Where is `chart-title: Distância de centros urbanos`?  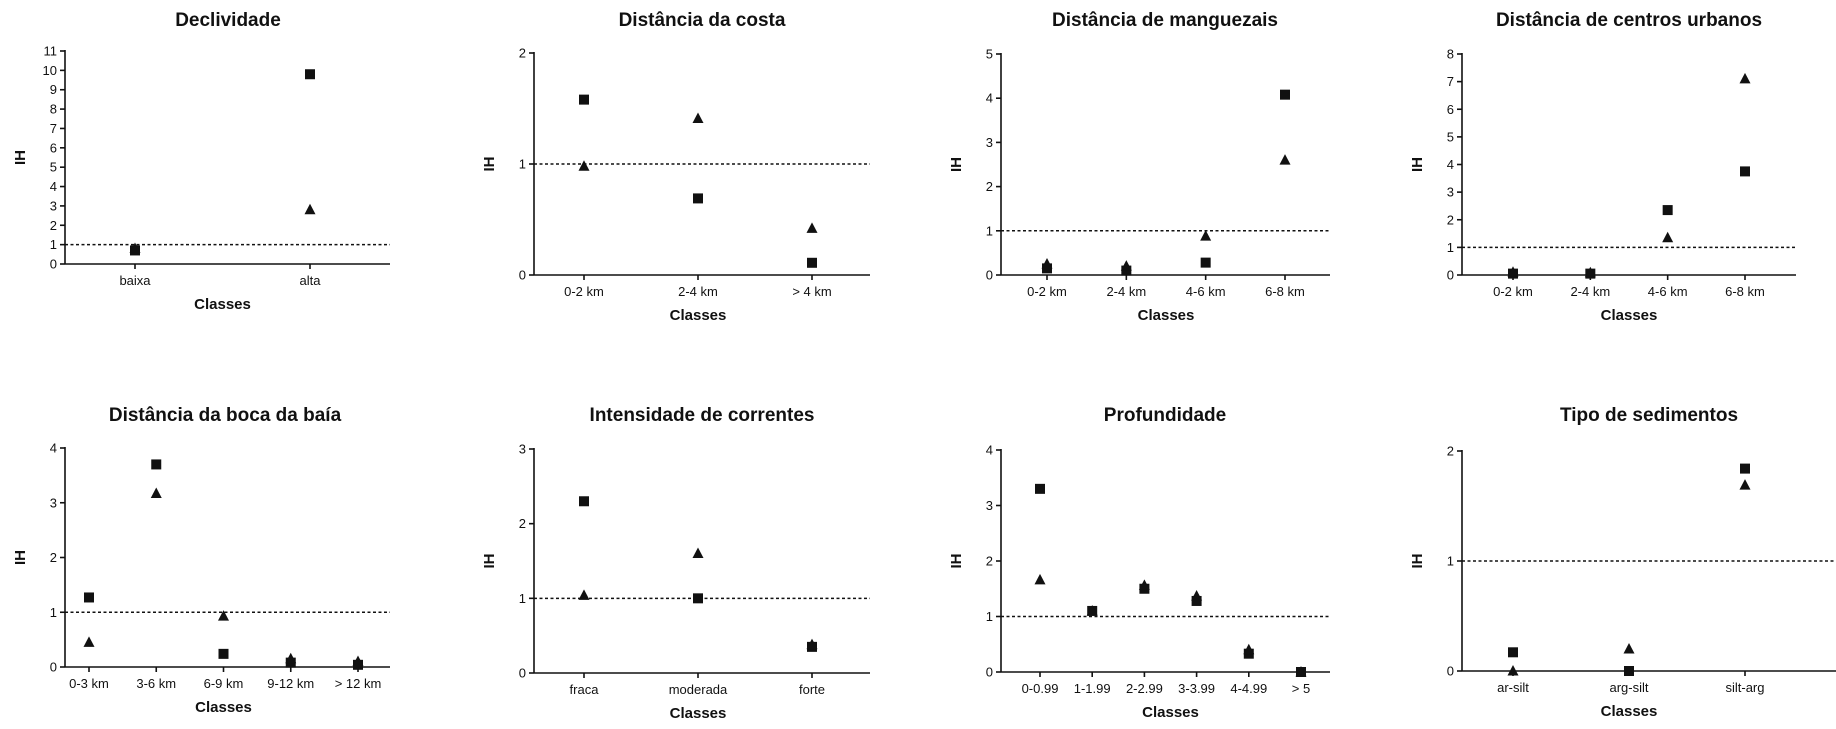
chart-title: Distância de centros urbanos is located at coordinates (1629, 20).